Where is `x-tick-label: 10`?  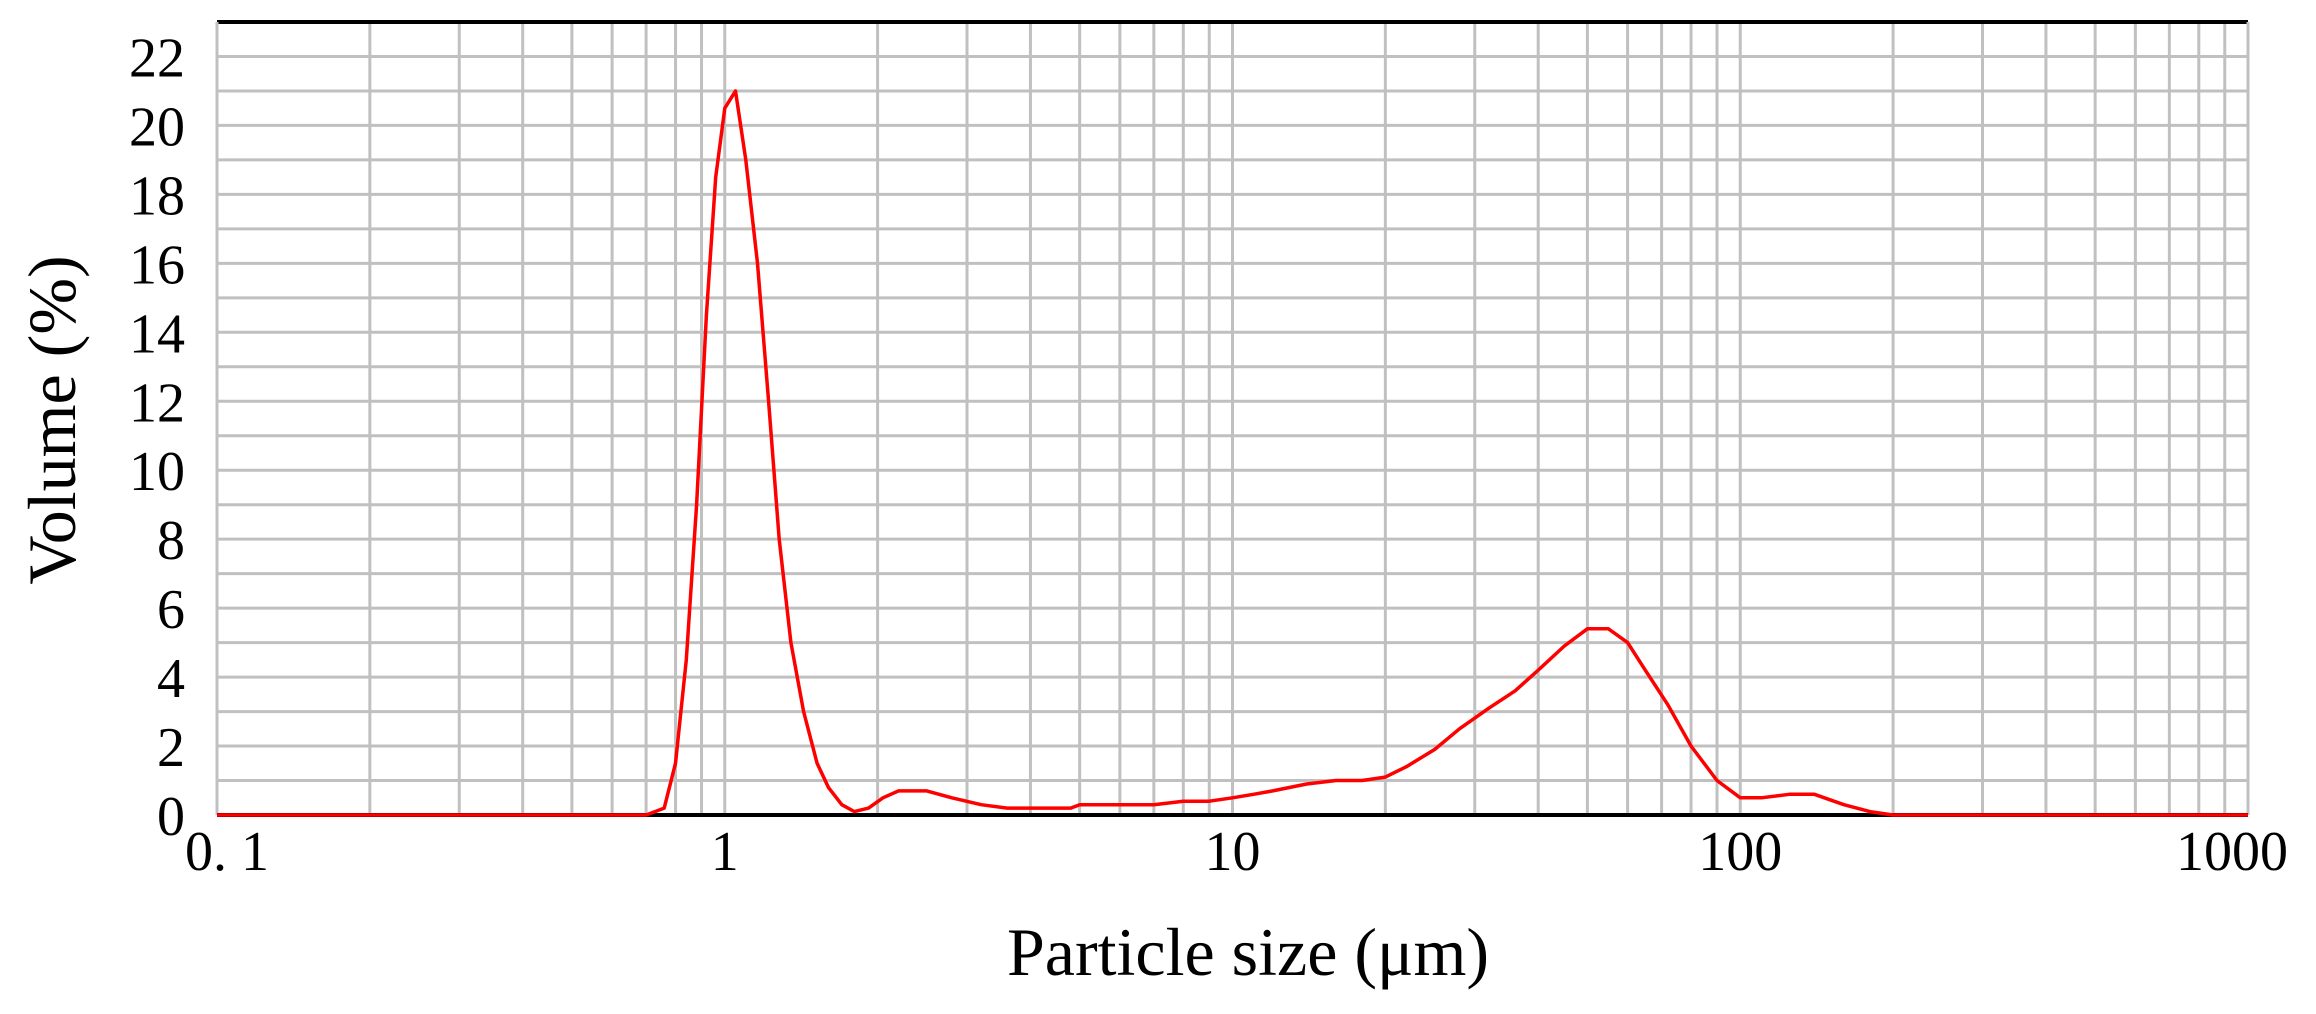 x-tick-label: 10 is located at coordinates (1233, 852).